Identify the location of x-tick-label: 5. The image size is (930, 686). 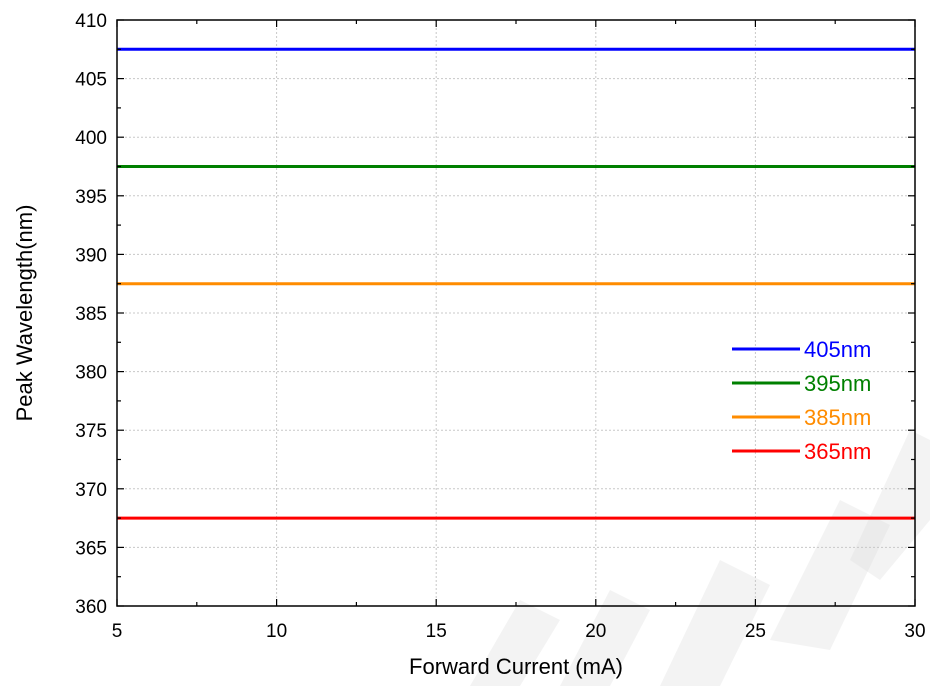
(117, 631).